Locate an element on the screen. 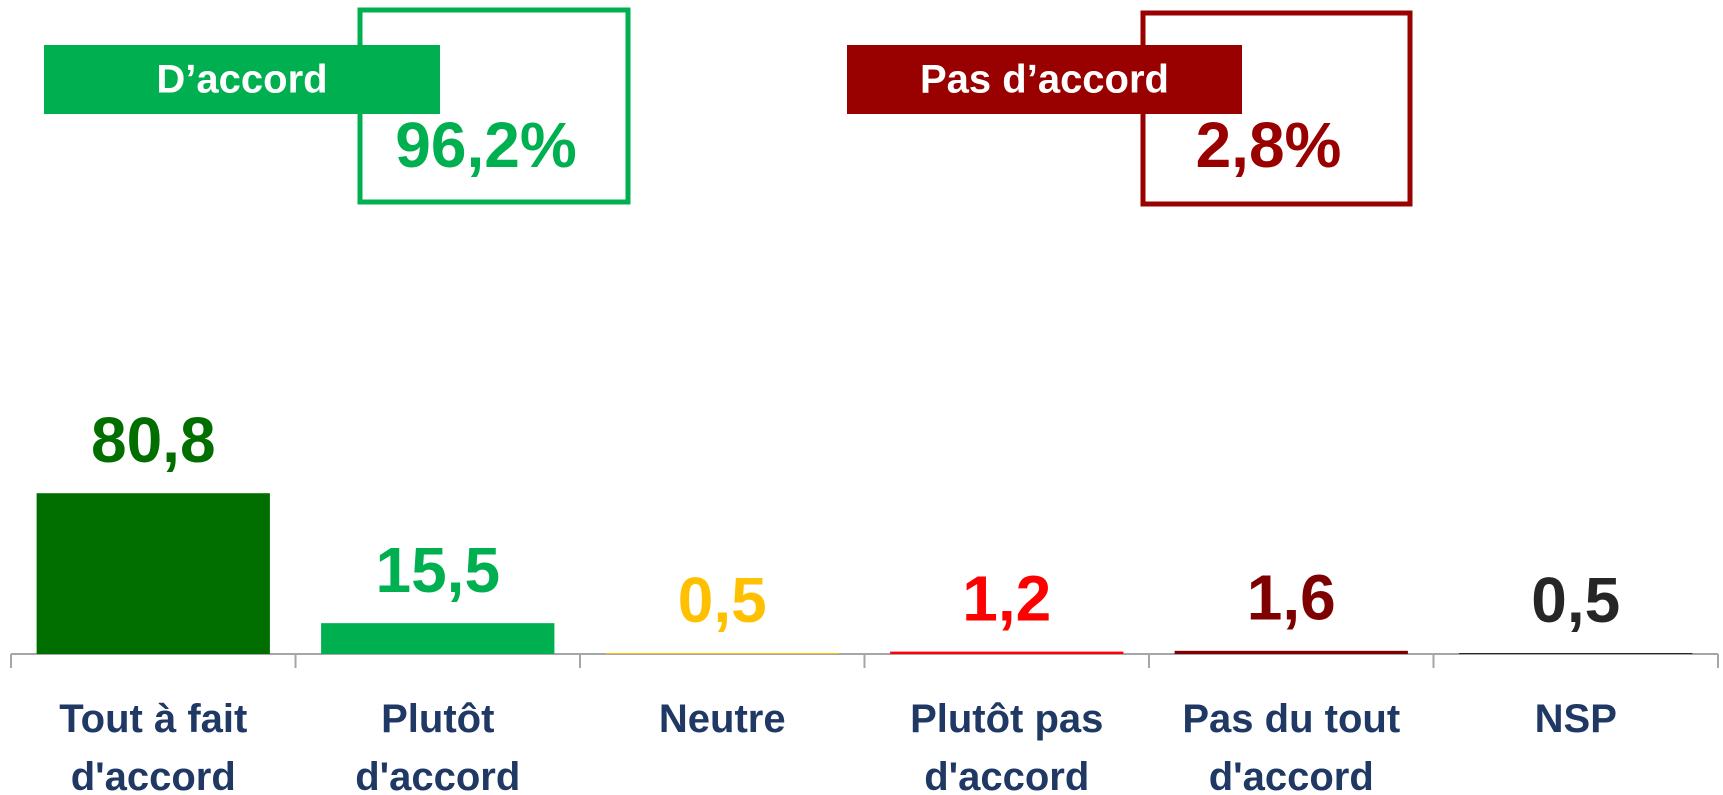 This screenshot has height=795, width=1723. summary-value: 96,2% is located at coordinates (485, 145).